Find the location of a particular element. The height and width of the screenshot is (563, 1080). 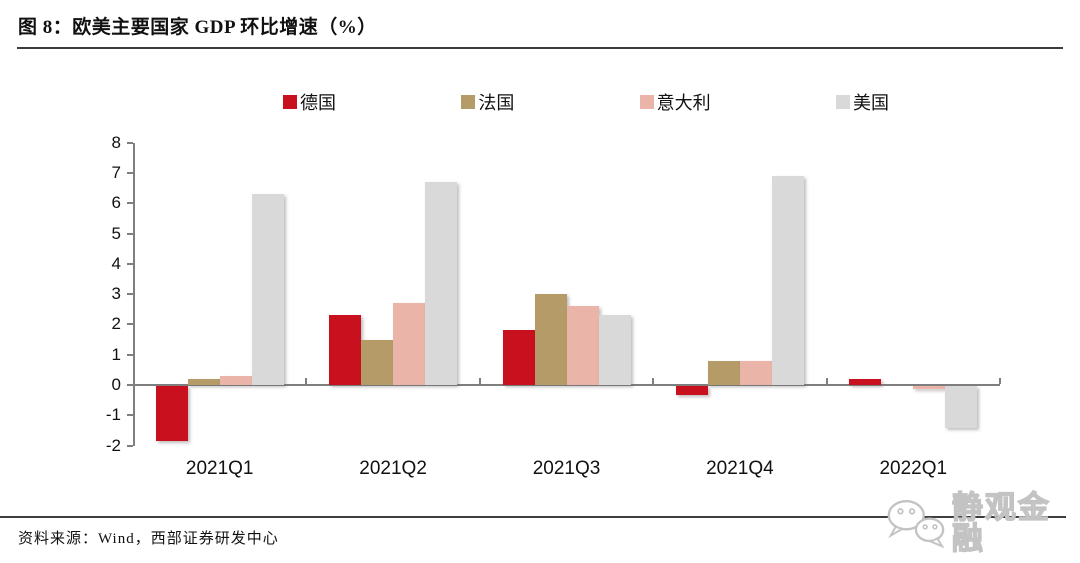

legend-item-0: 德国 is located at coordinates (309, 102).